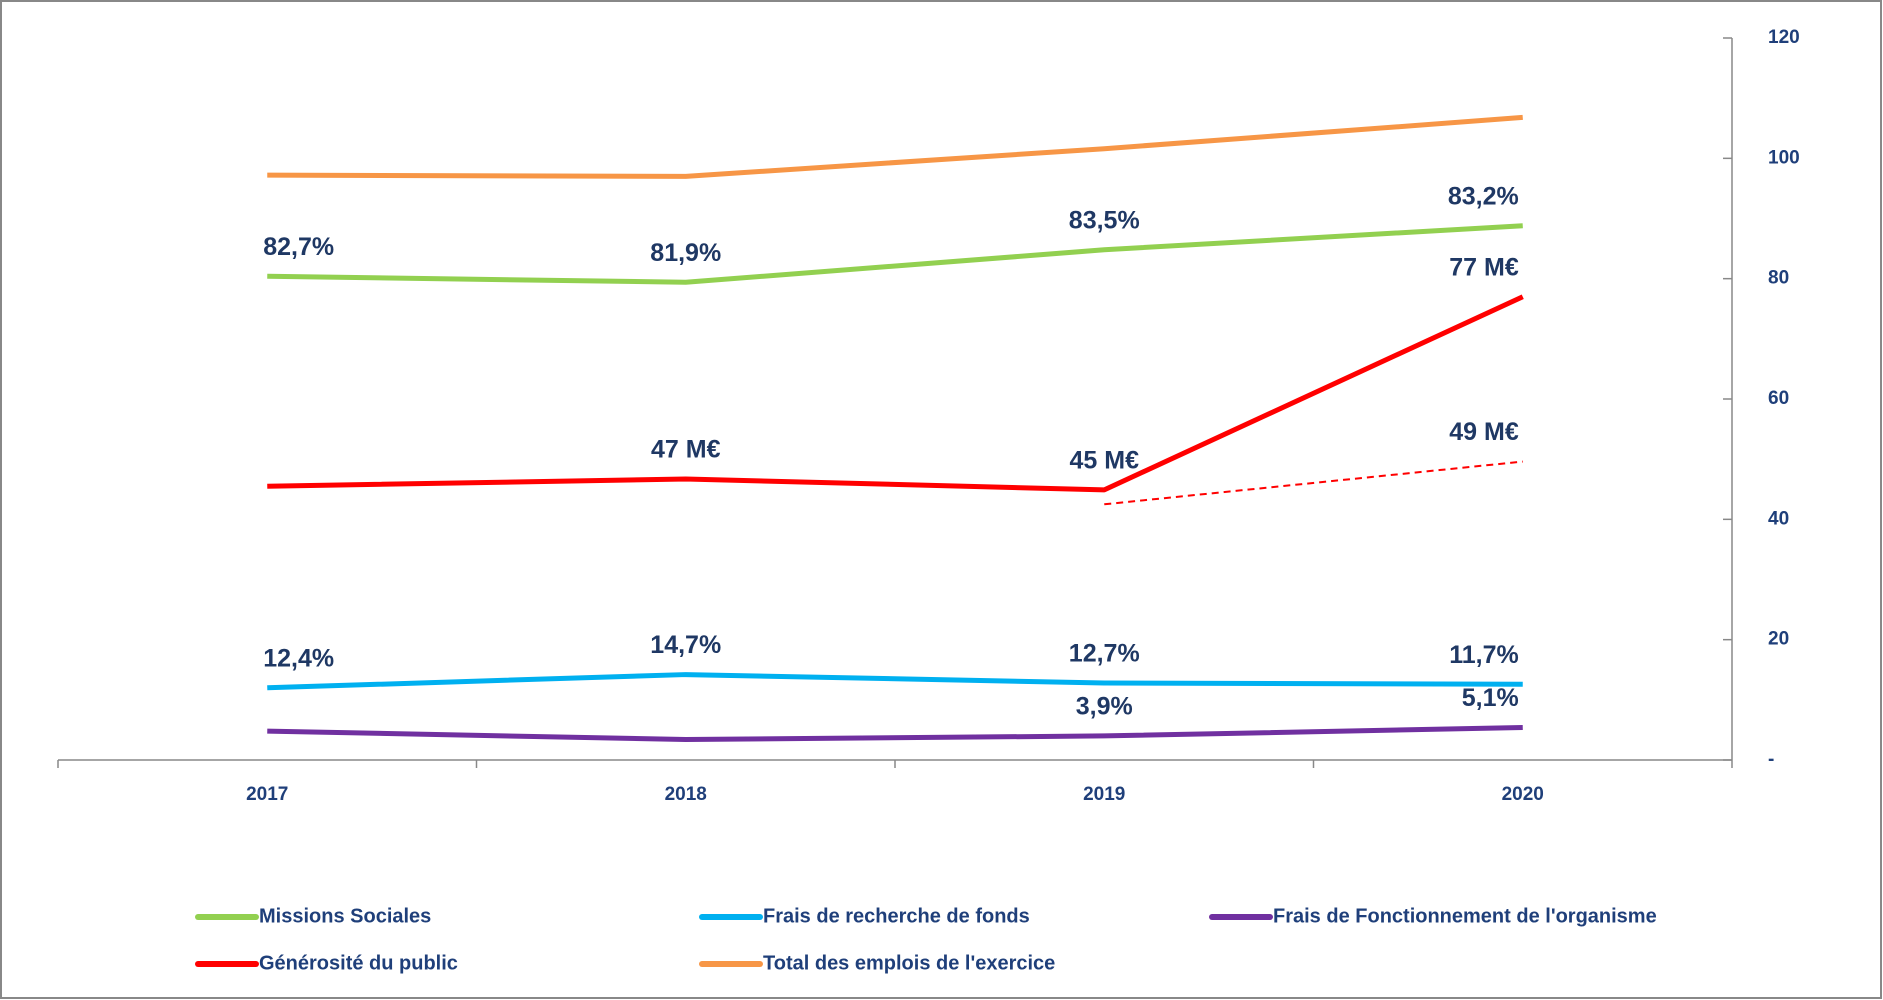 Image resolution: width=1883 pixels, height=1000 pixels. What do you see at coordinates (1778, 639) in the screenshot?
I see `y-tick-label: 20` at bounding box center [1778, 639].